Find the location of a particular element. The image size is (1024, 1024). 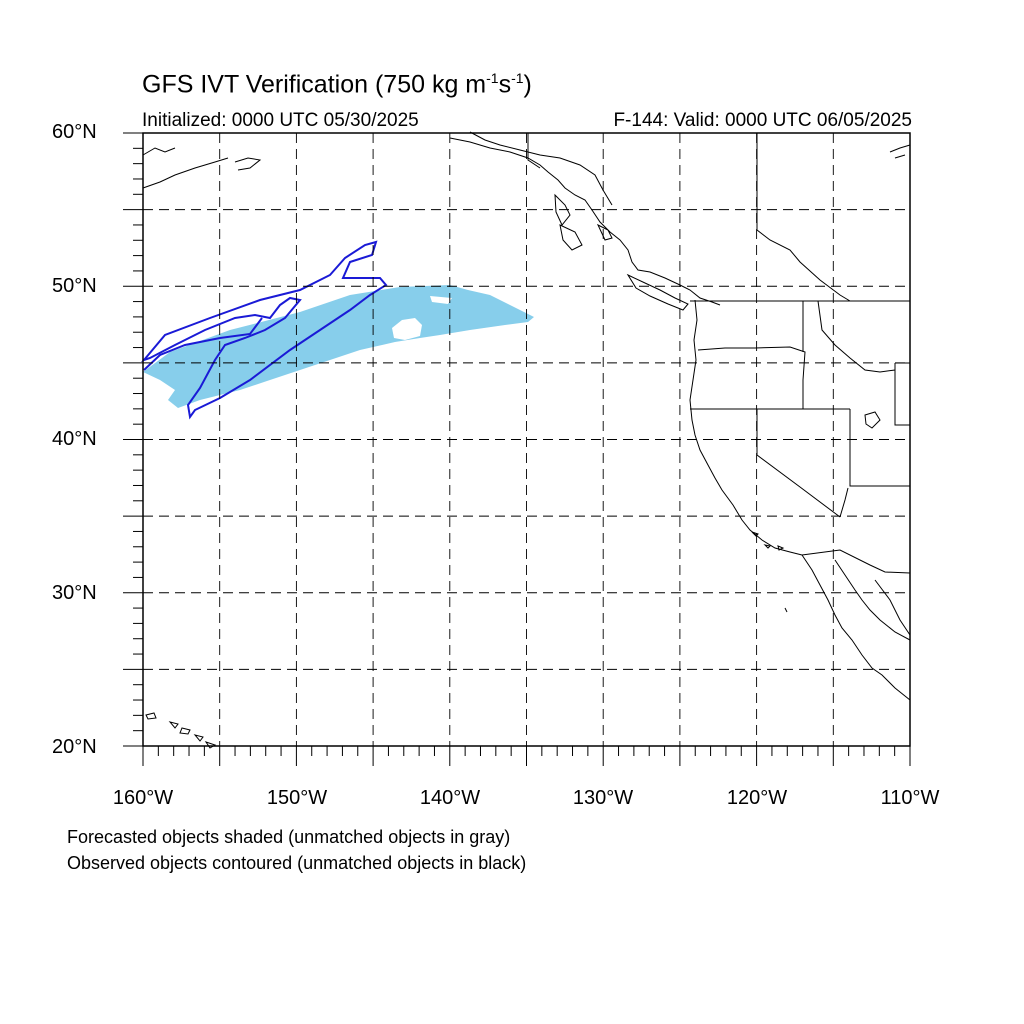

lat-label-20: 20°N is located at coordinates (74, 747).